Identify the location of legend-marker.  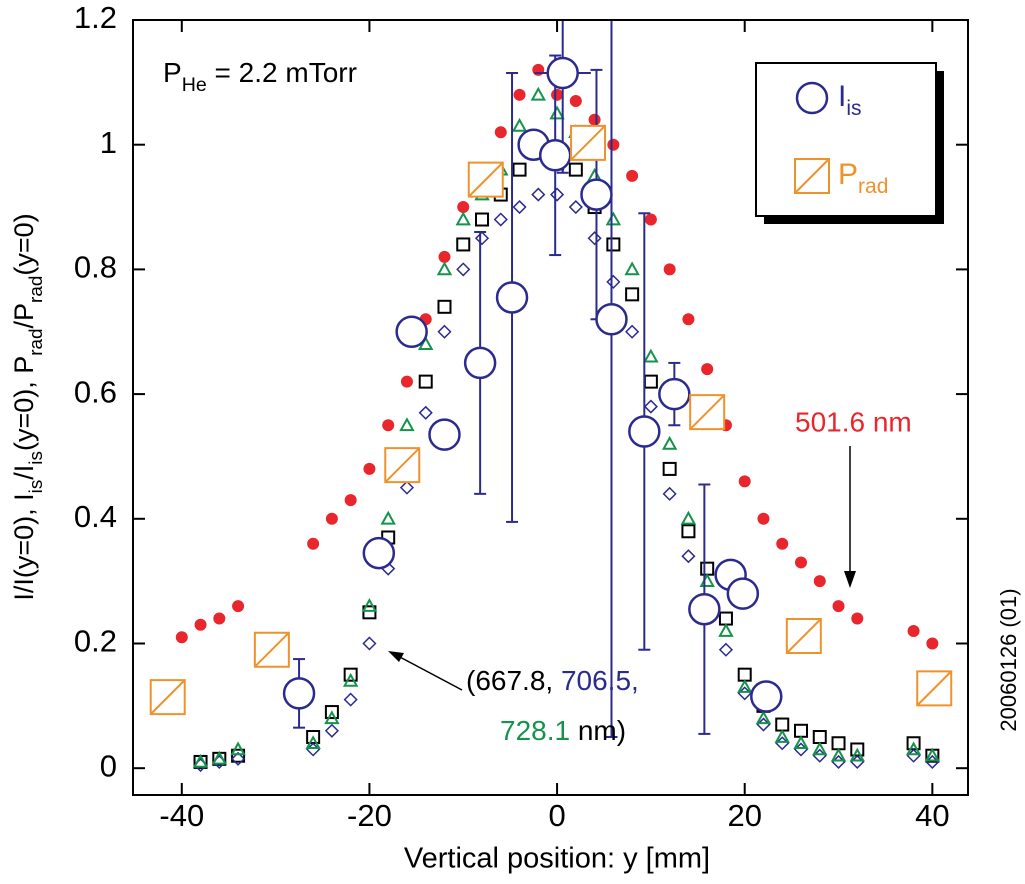
(812, 98).